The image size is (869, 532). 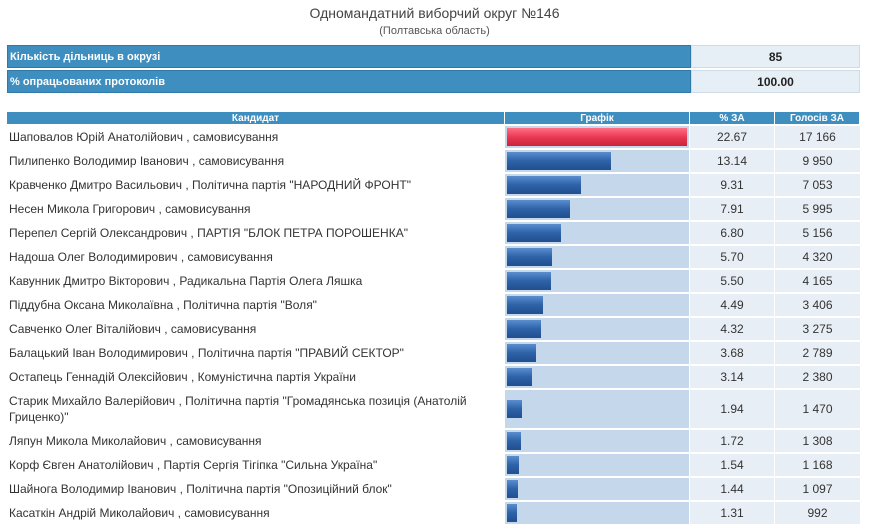 I want to click on votes-value: 3 275, so click(x=817, y=329).